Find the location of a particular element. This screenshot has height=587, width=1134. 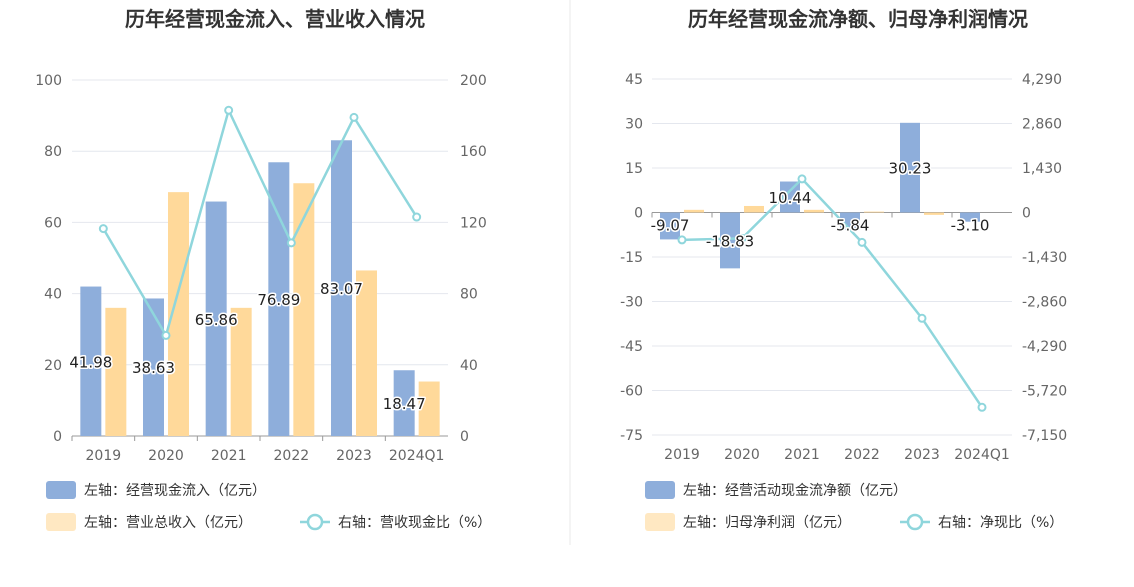

left-axis-tick-label: -30 is located at coordinates (631, 303).